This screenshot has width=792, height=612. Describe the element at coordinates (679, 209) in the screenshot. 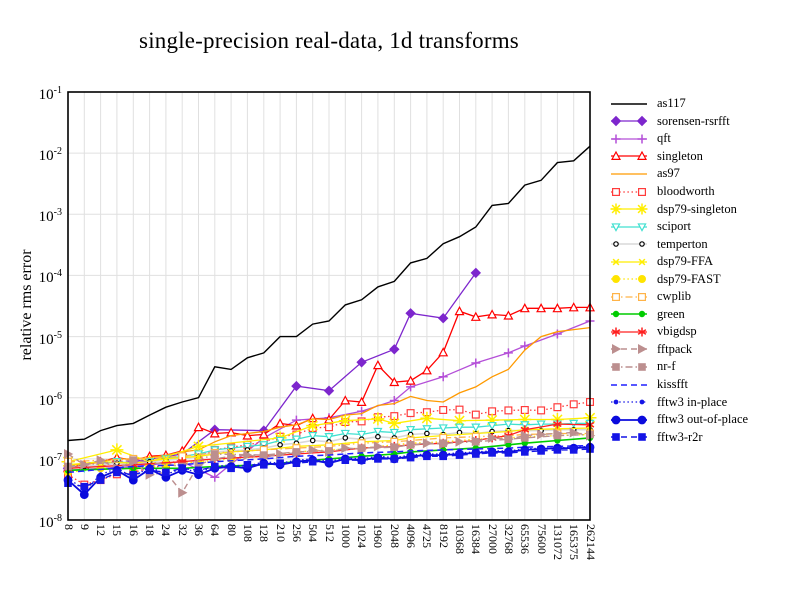

I see `legend-item-dsp79-singleton: dsp79-singleton` at that location.